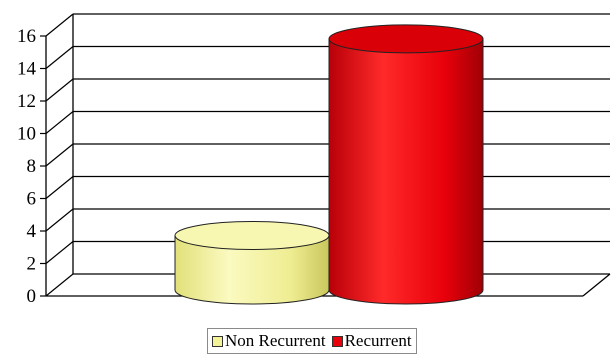  I want to click on y-axis-ticks: 0 2 4 6 8 10 12 14 16, so click(31, 166).